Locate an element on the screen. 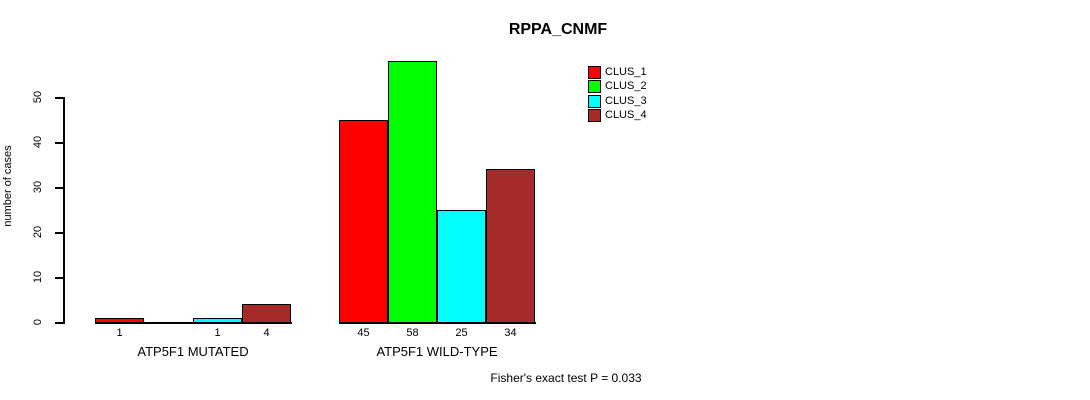  legend-label: CLUS_2 is located at coordinates (626, 86).